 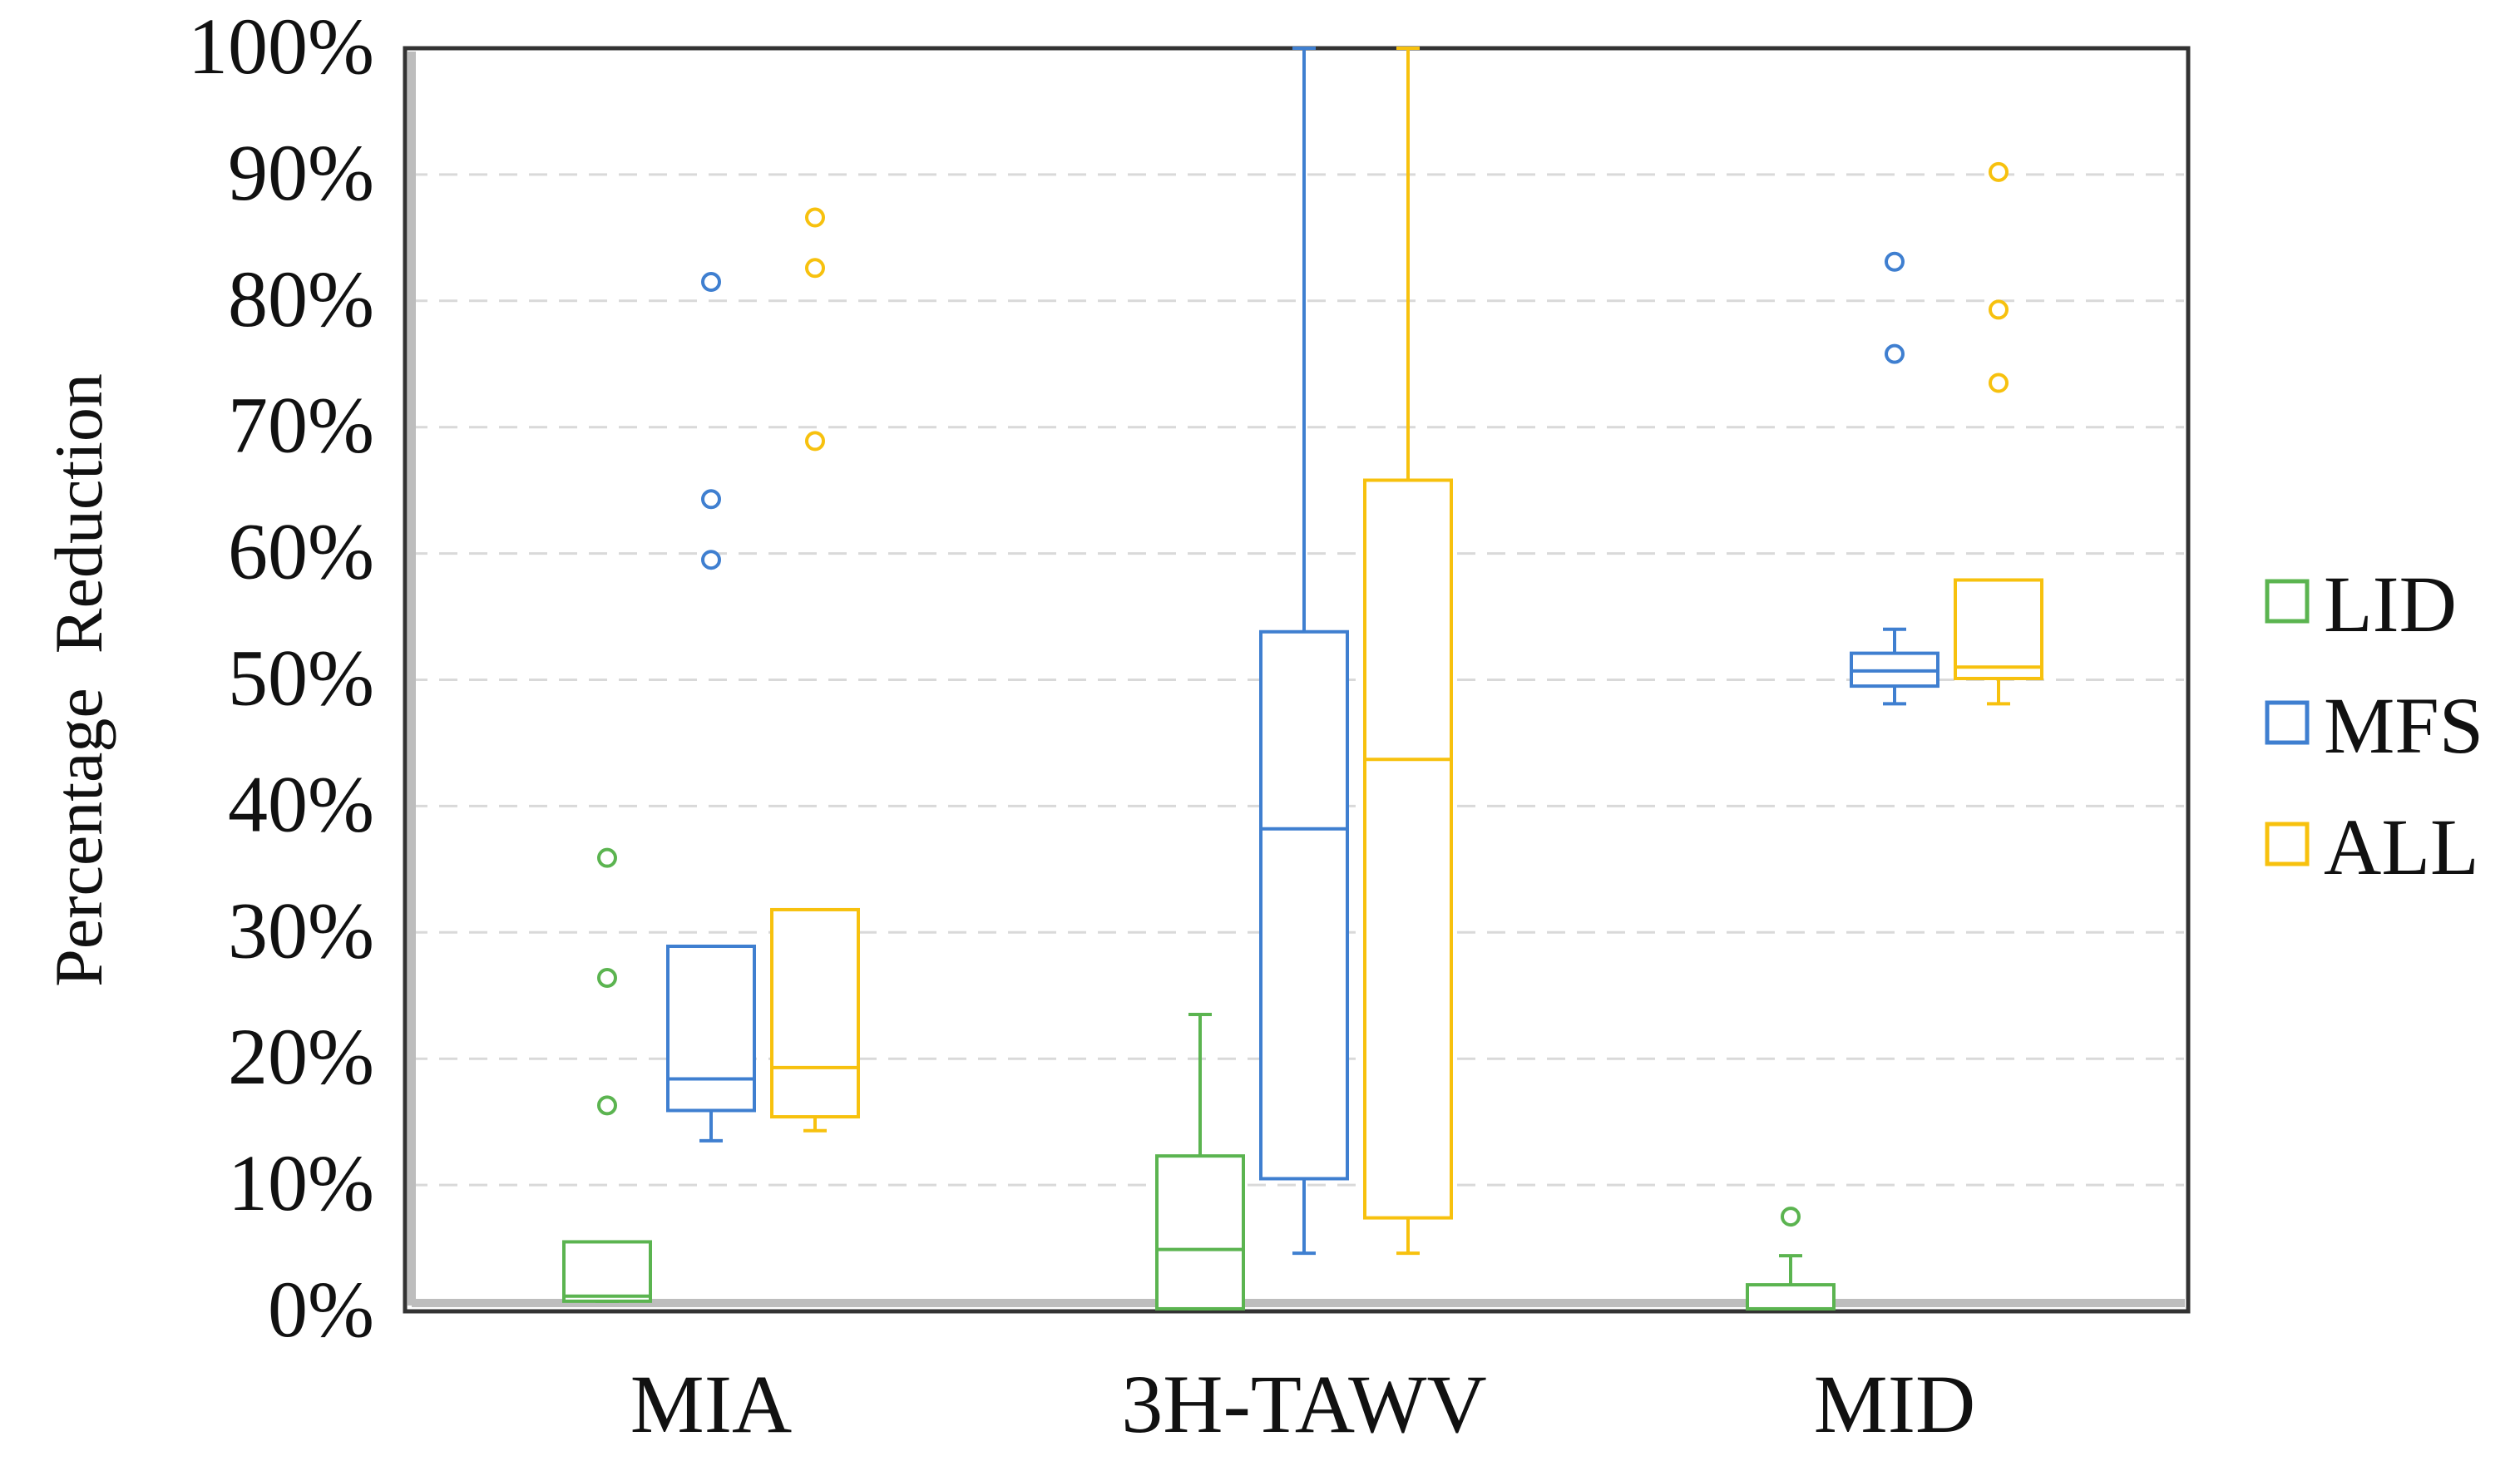 What do you see at coordinates (301, 552) in the screenshot?
I see `y-tick-label: 60%` at bounding box center [301, 552].